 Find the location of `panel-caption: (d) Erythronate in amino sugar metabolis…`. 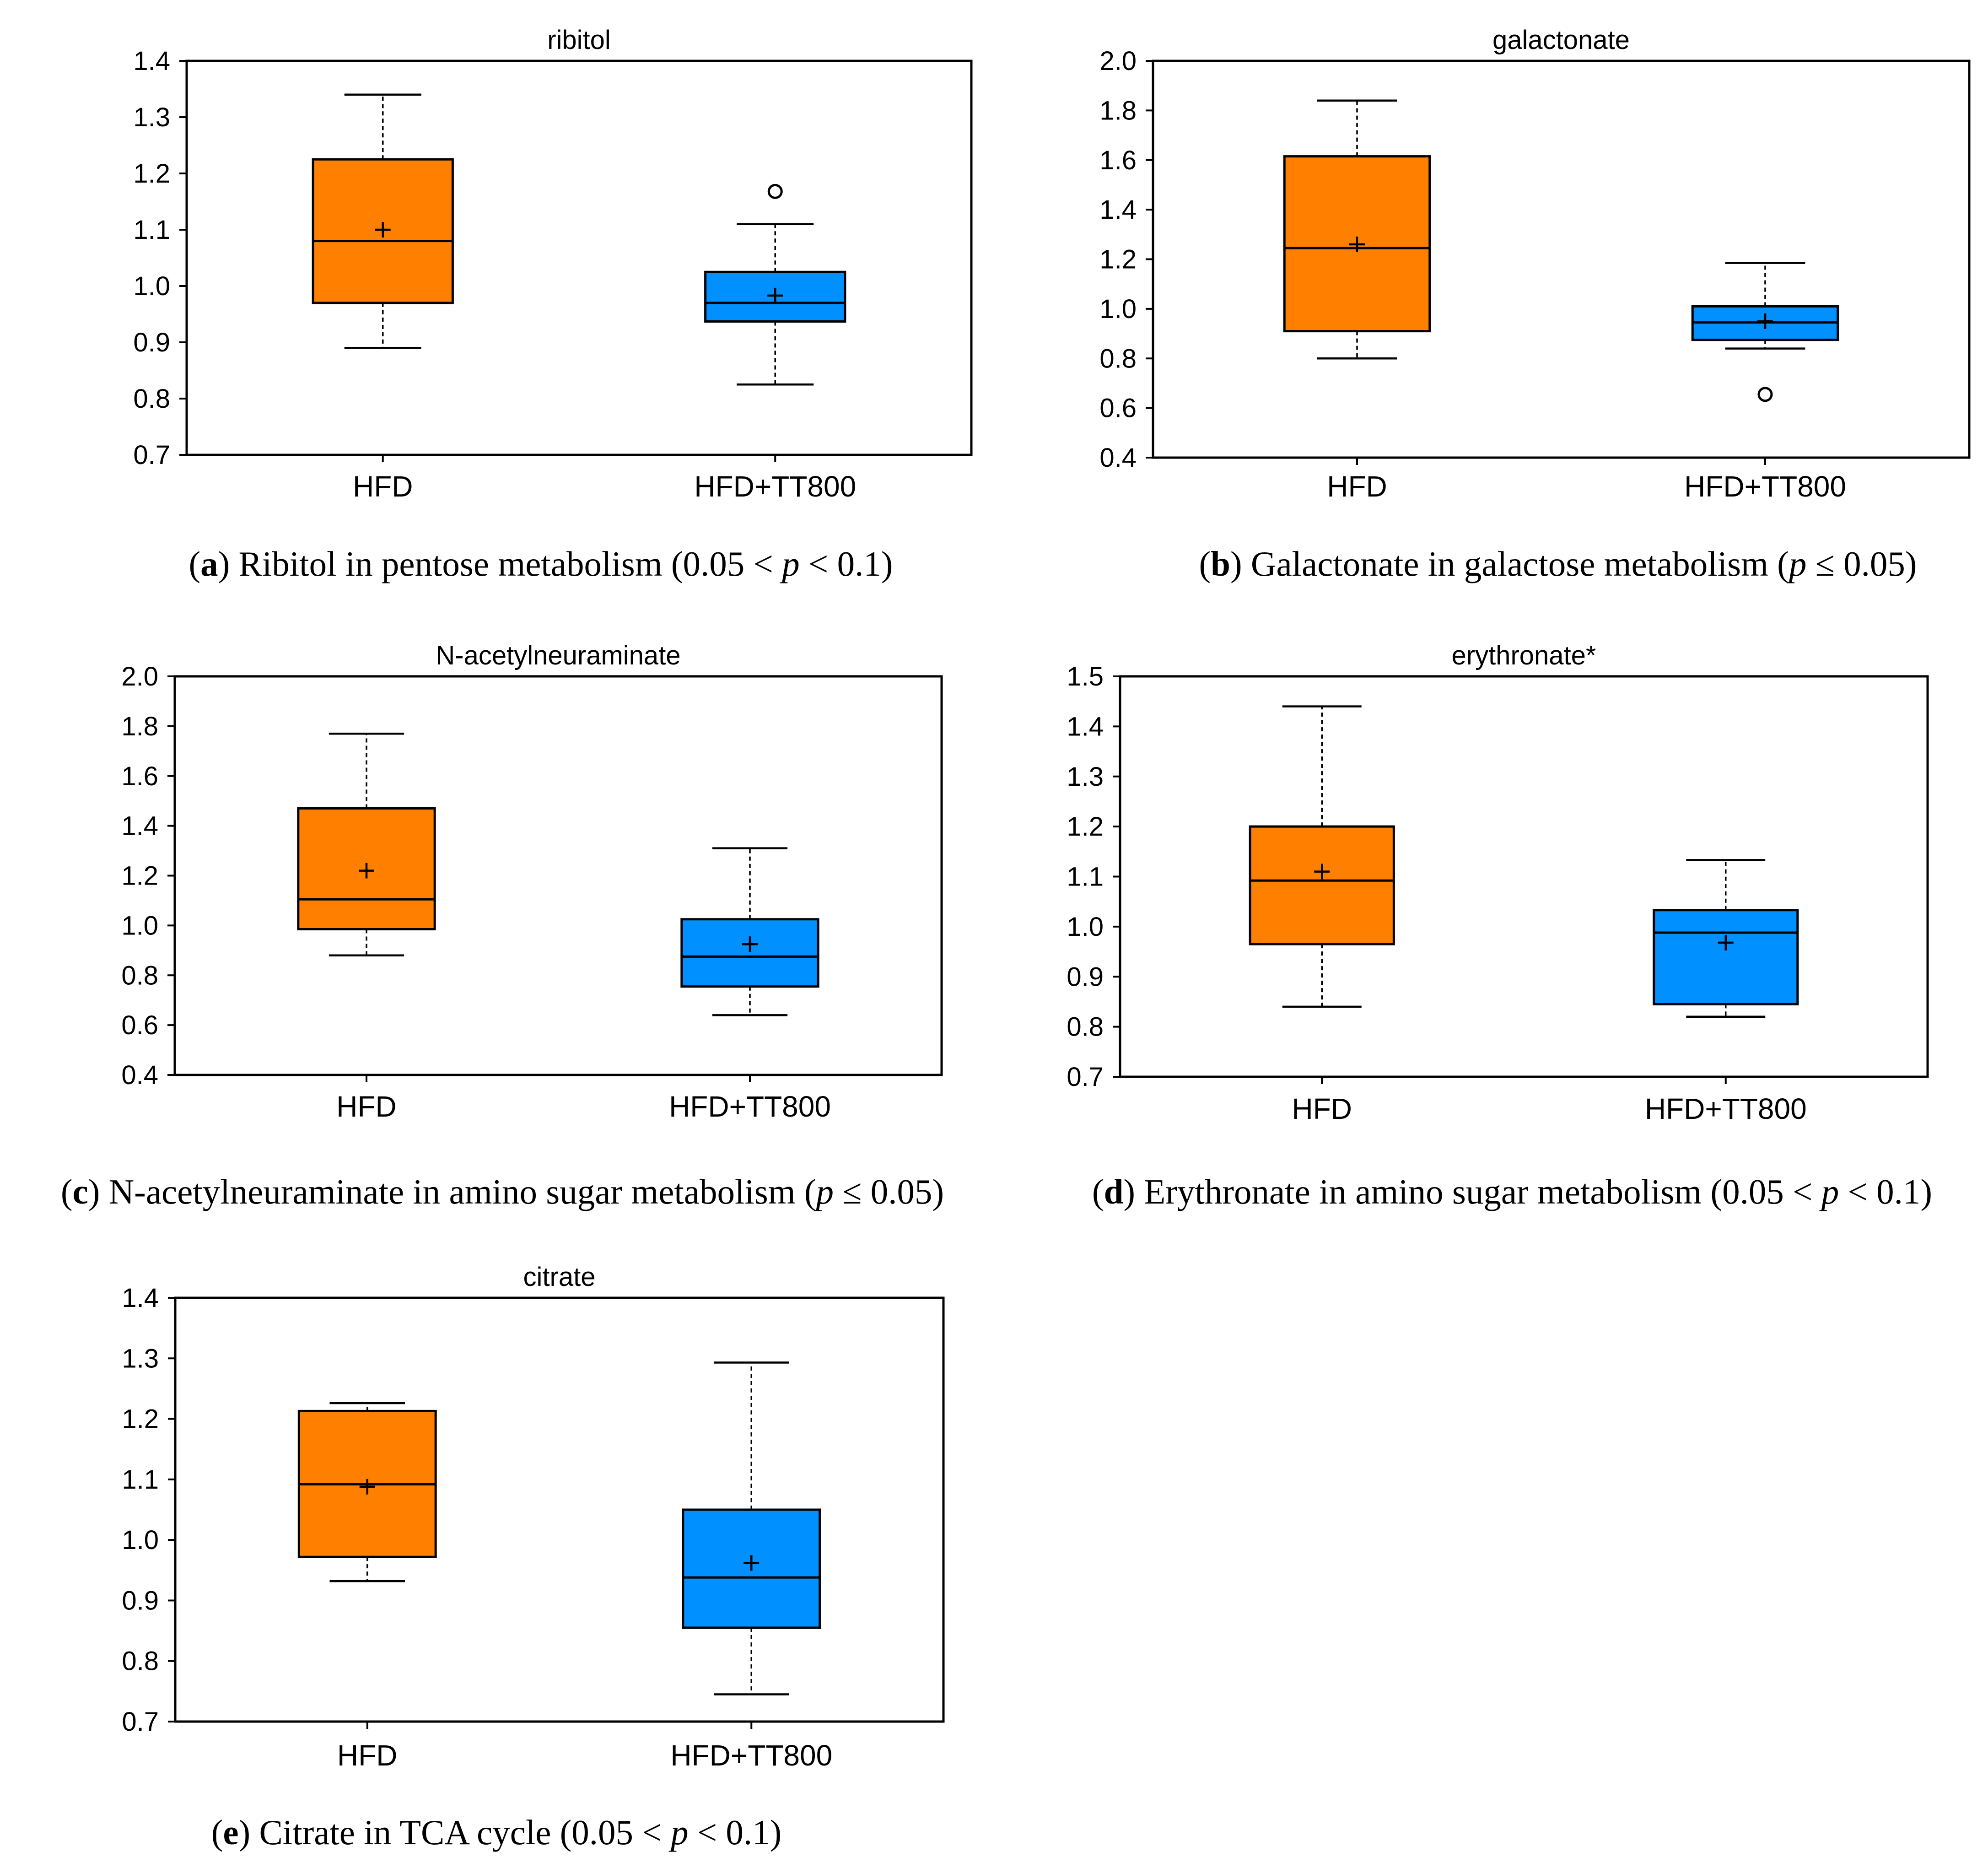

panel-caption: (d) Erythronate in amino sugar metabolis… is located at coordinates (1512, 1191).